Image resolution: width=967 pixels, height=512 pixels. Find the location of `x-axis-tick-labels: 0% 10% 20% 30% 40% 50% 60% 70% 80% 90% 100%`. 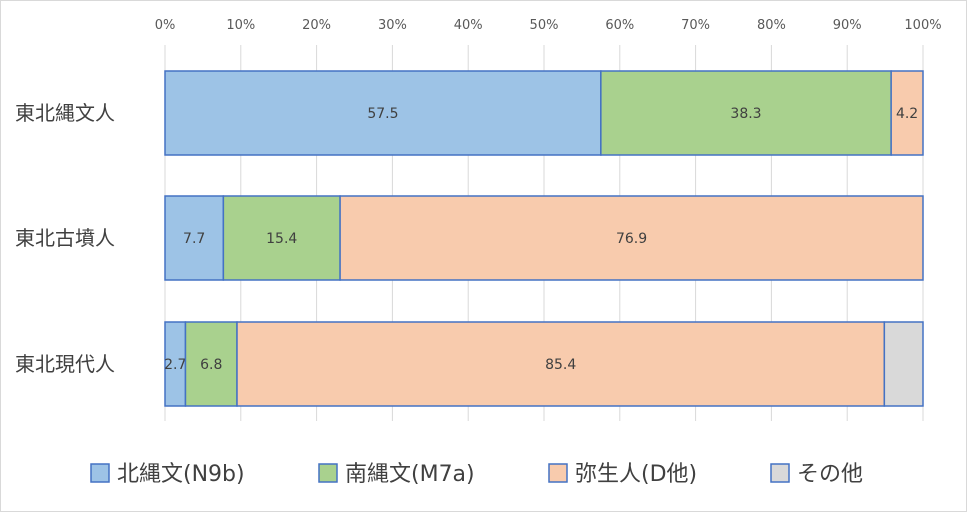

x-axis-tick-labels: 0% 10% 20% 30% 40% 50% 60% 70% 80% 90% 100% is located at coordinates (548, 25).